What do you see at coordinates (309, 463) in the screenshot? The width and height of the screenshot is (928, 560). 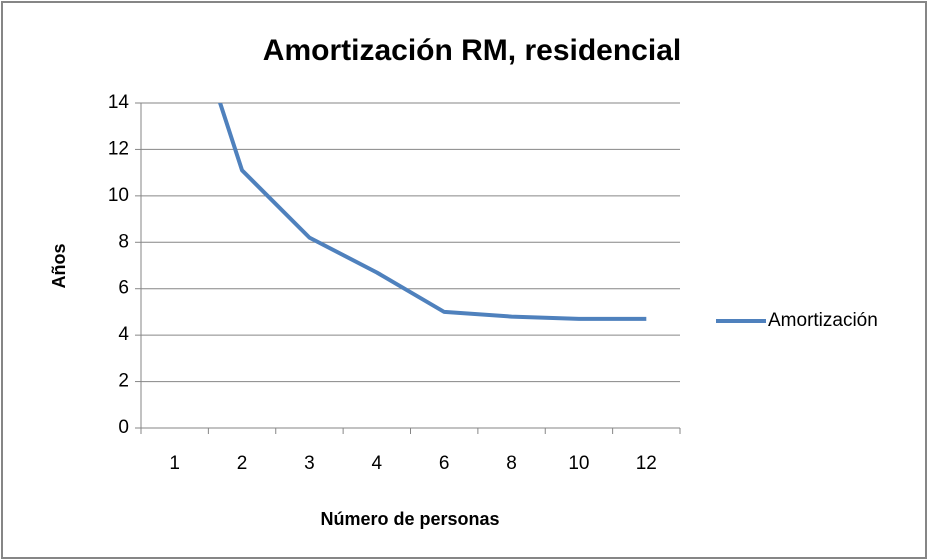 I see `x-tick-label: 3` at bounding box center [309, 463].